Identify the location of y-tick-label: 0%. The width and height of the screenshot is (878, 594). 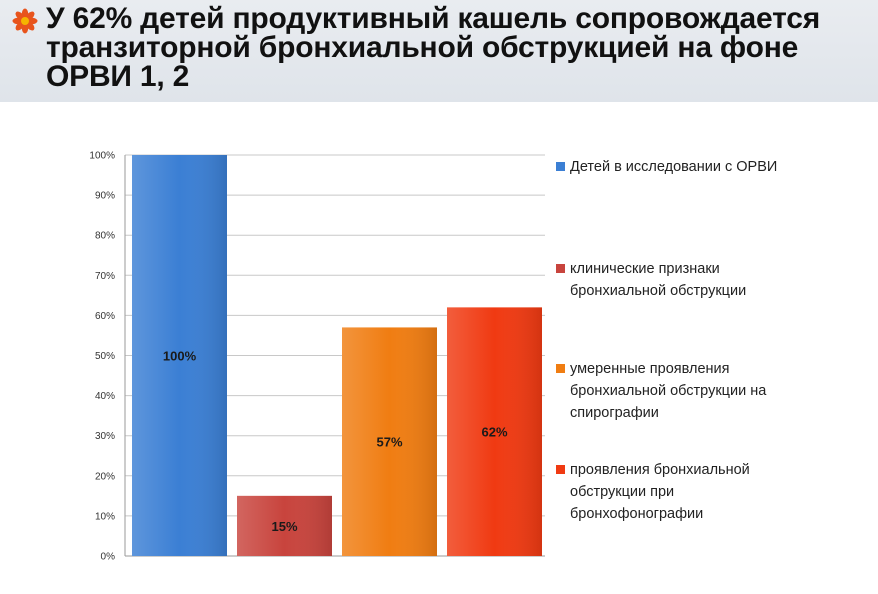
(108, 557).